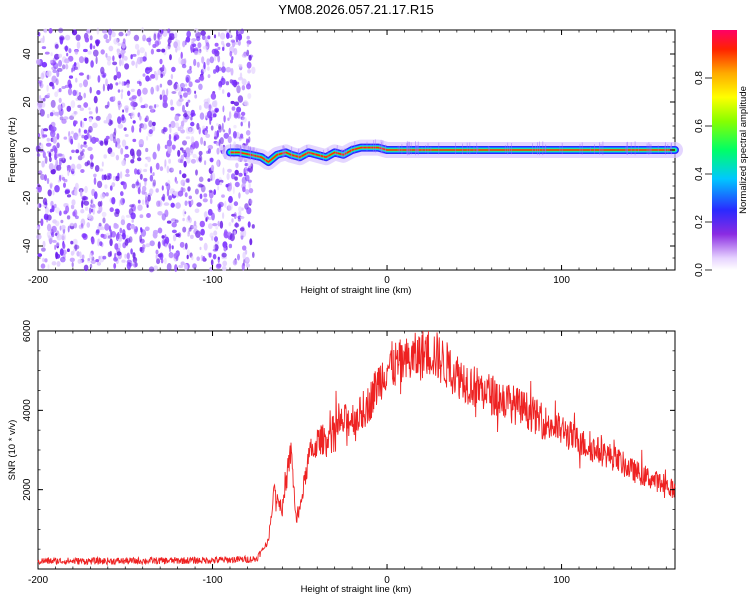 This screenshot has width=750, height=600. What do you see at coordinates (356, 589) in the screenshot?
I see `snr-x-label: Height of straight line (km)` at bounding box center [356, 589].